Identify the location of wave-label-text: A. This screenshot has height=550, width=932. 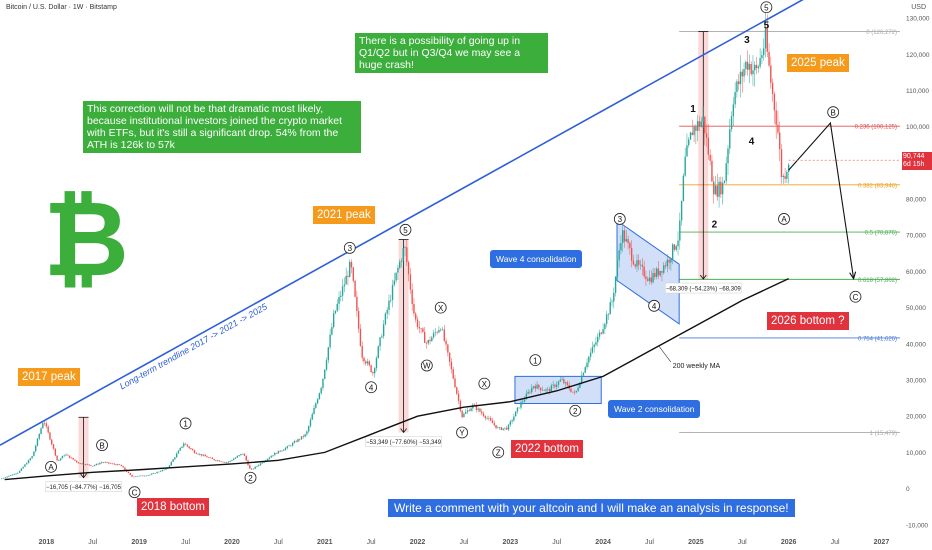
(784, 219).